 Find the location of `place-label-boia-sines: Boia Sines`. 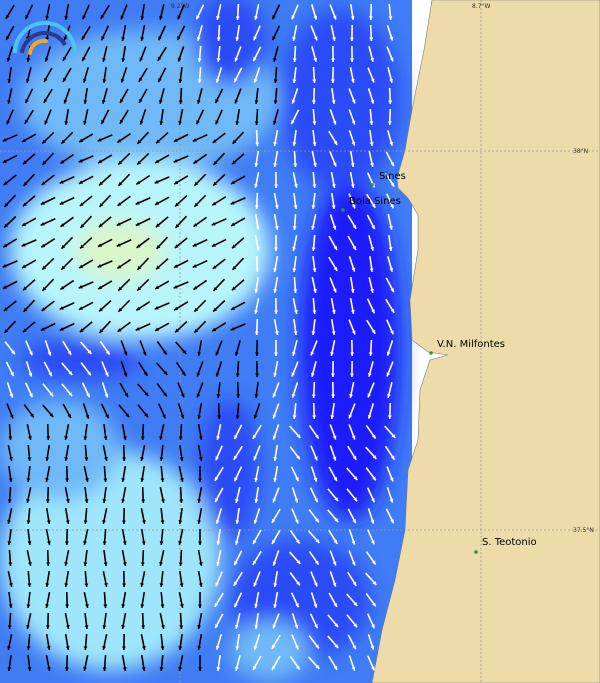

place-label-boia-sines: Boia Sines is located at coordinates (375, 201).